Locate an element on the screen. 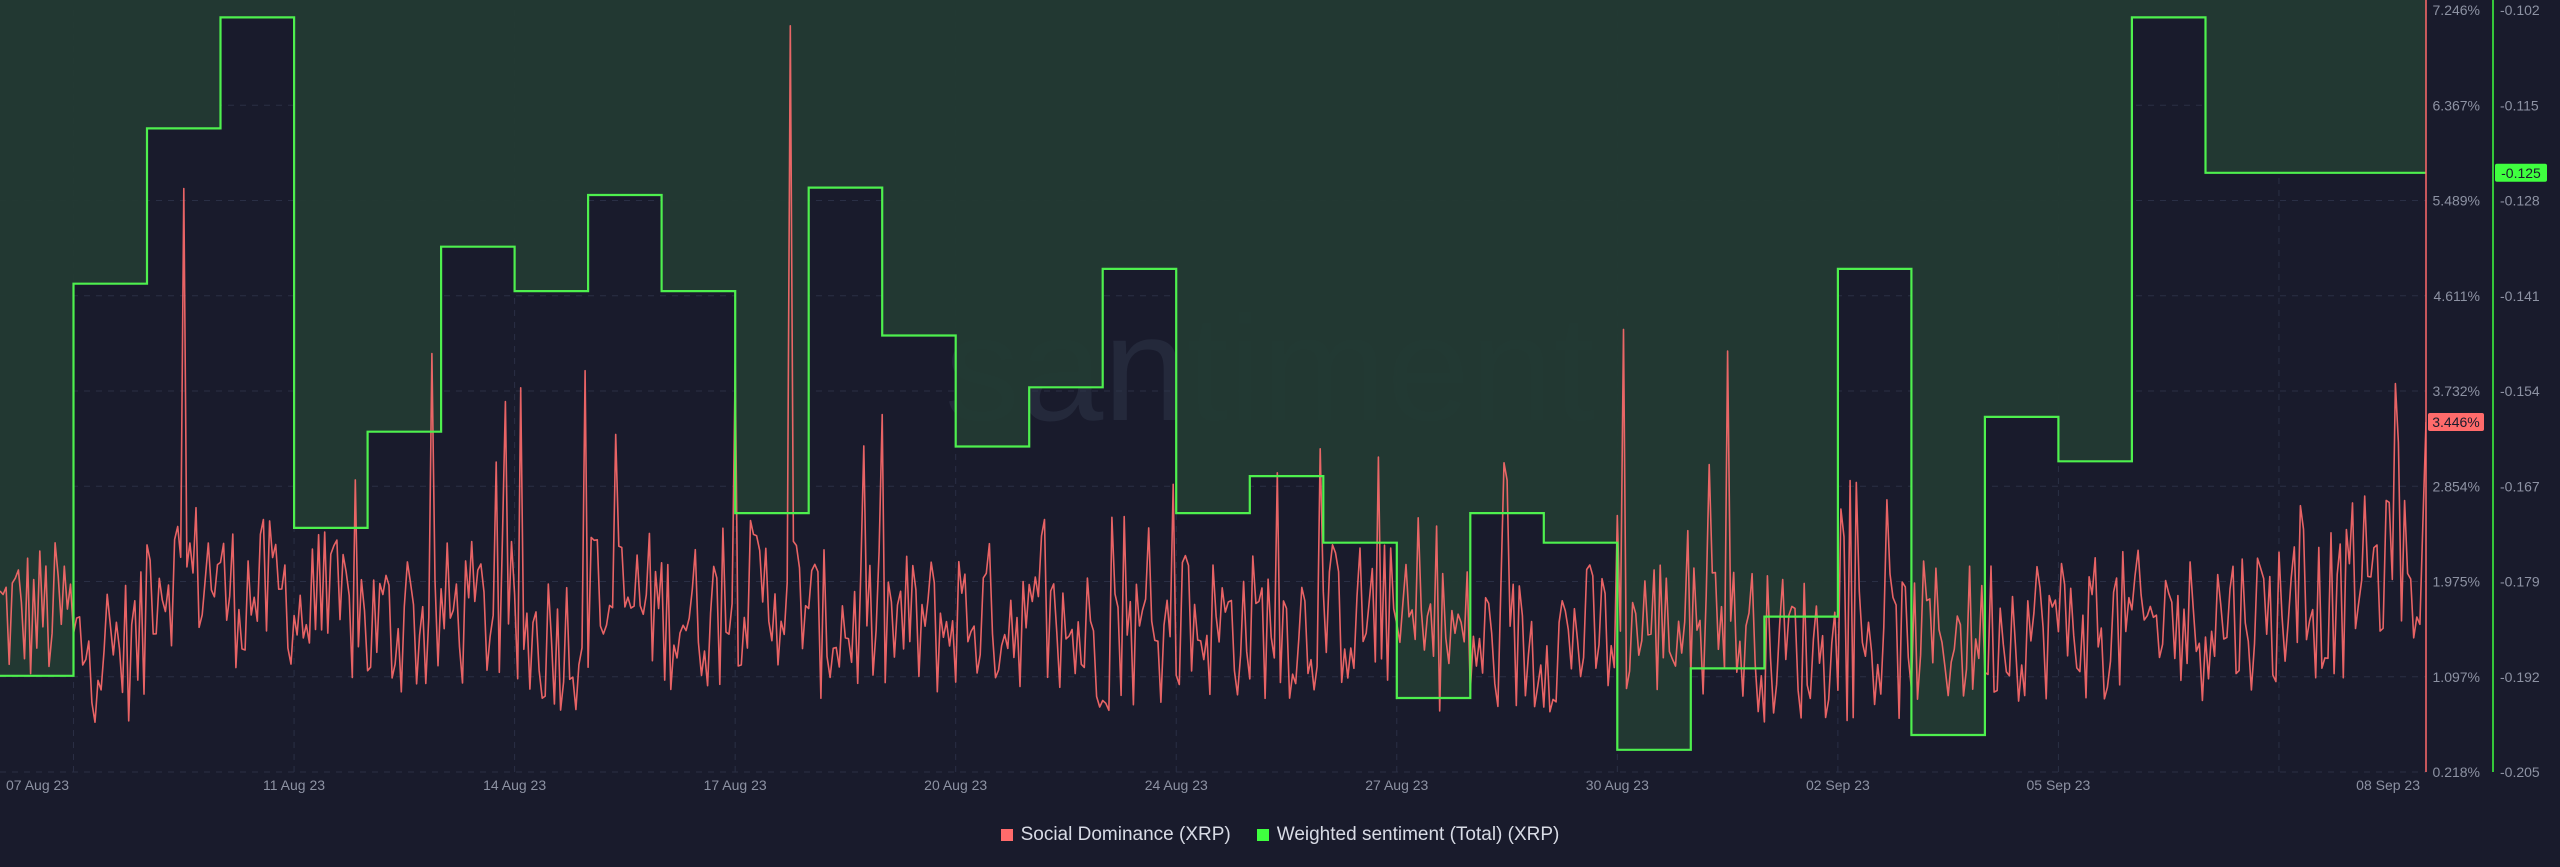  y-right-tick-label: -0.167 is located at coordinates (2520, 486).